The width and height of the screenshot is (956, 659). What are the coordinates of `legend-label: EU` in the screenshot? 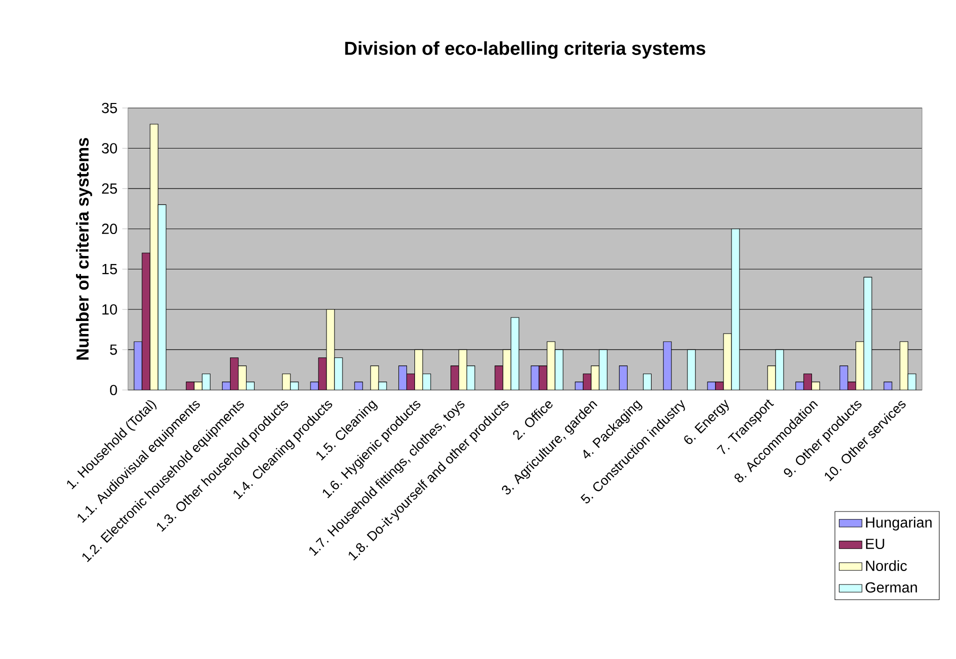 It's located at (875, 544).